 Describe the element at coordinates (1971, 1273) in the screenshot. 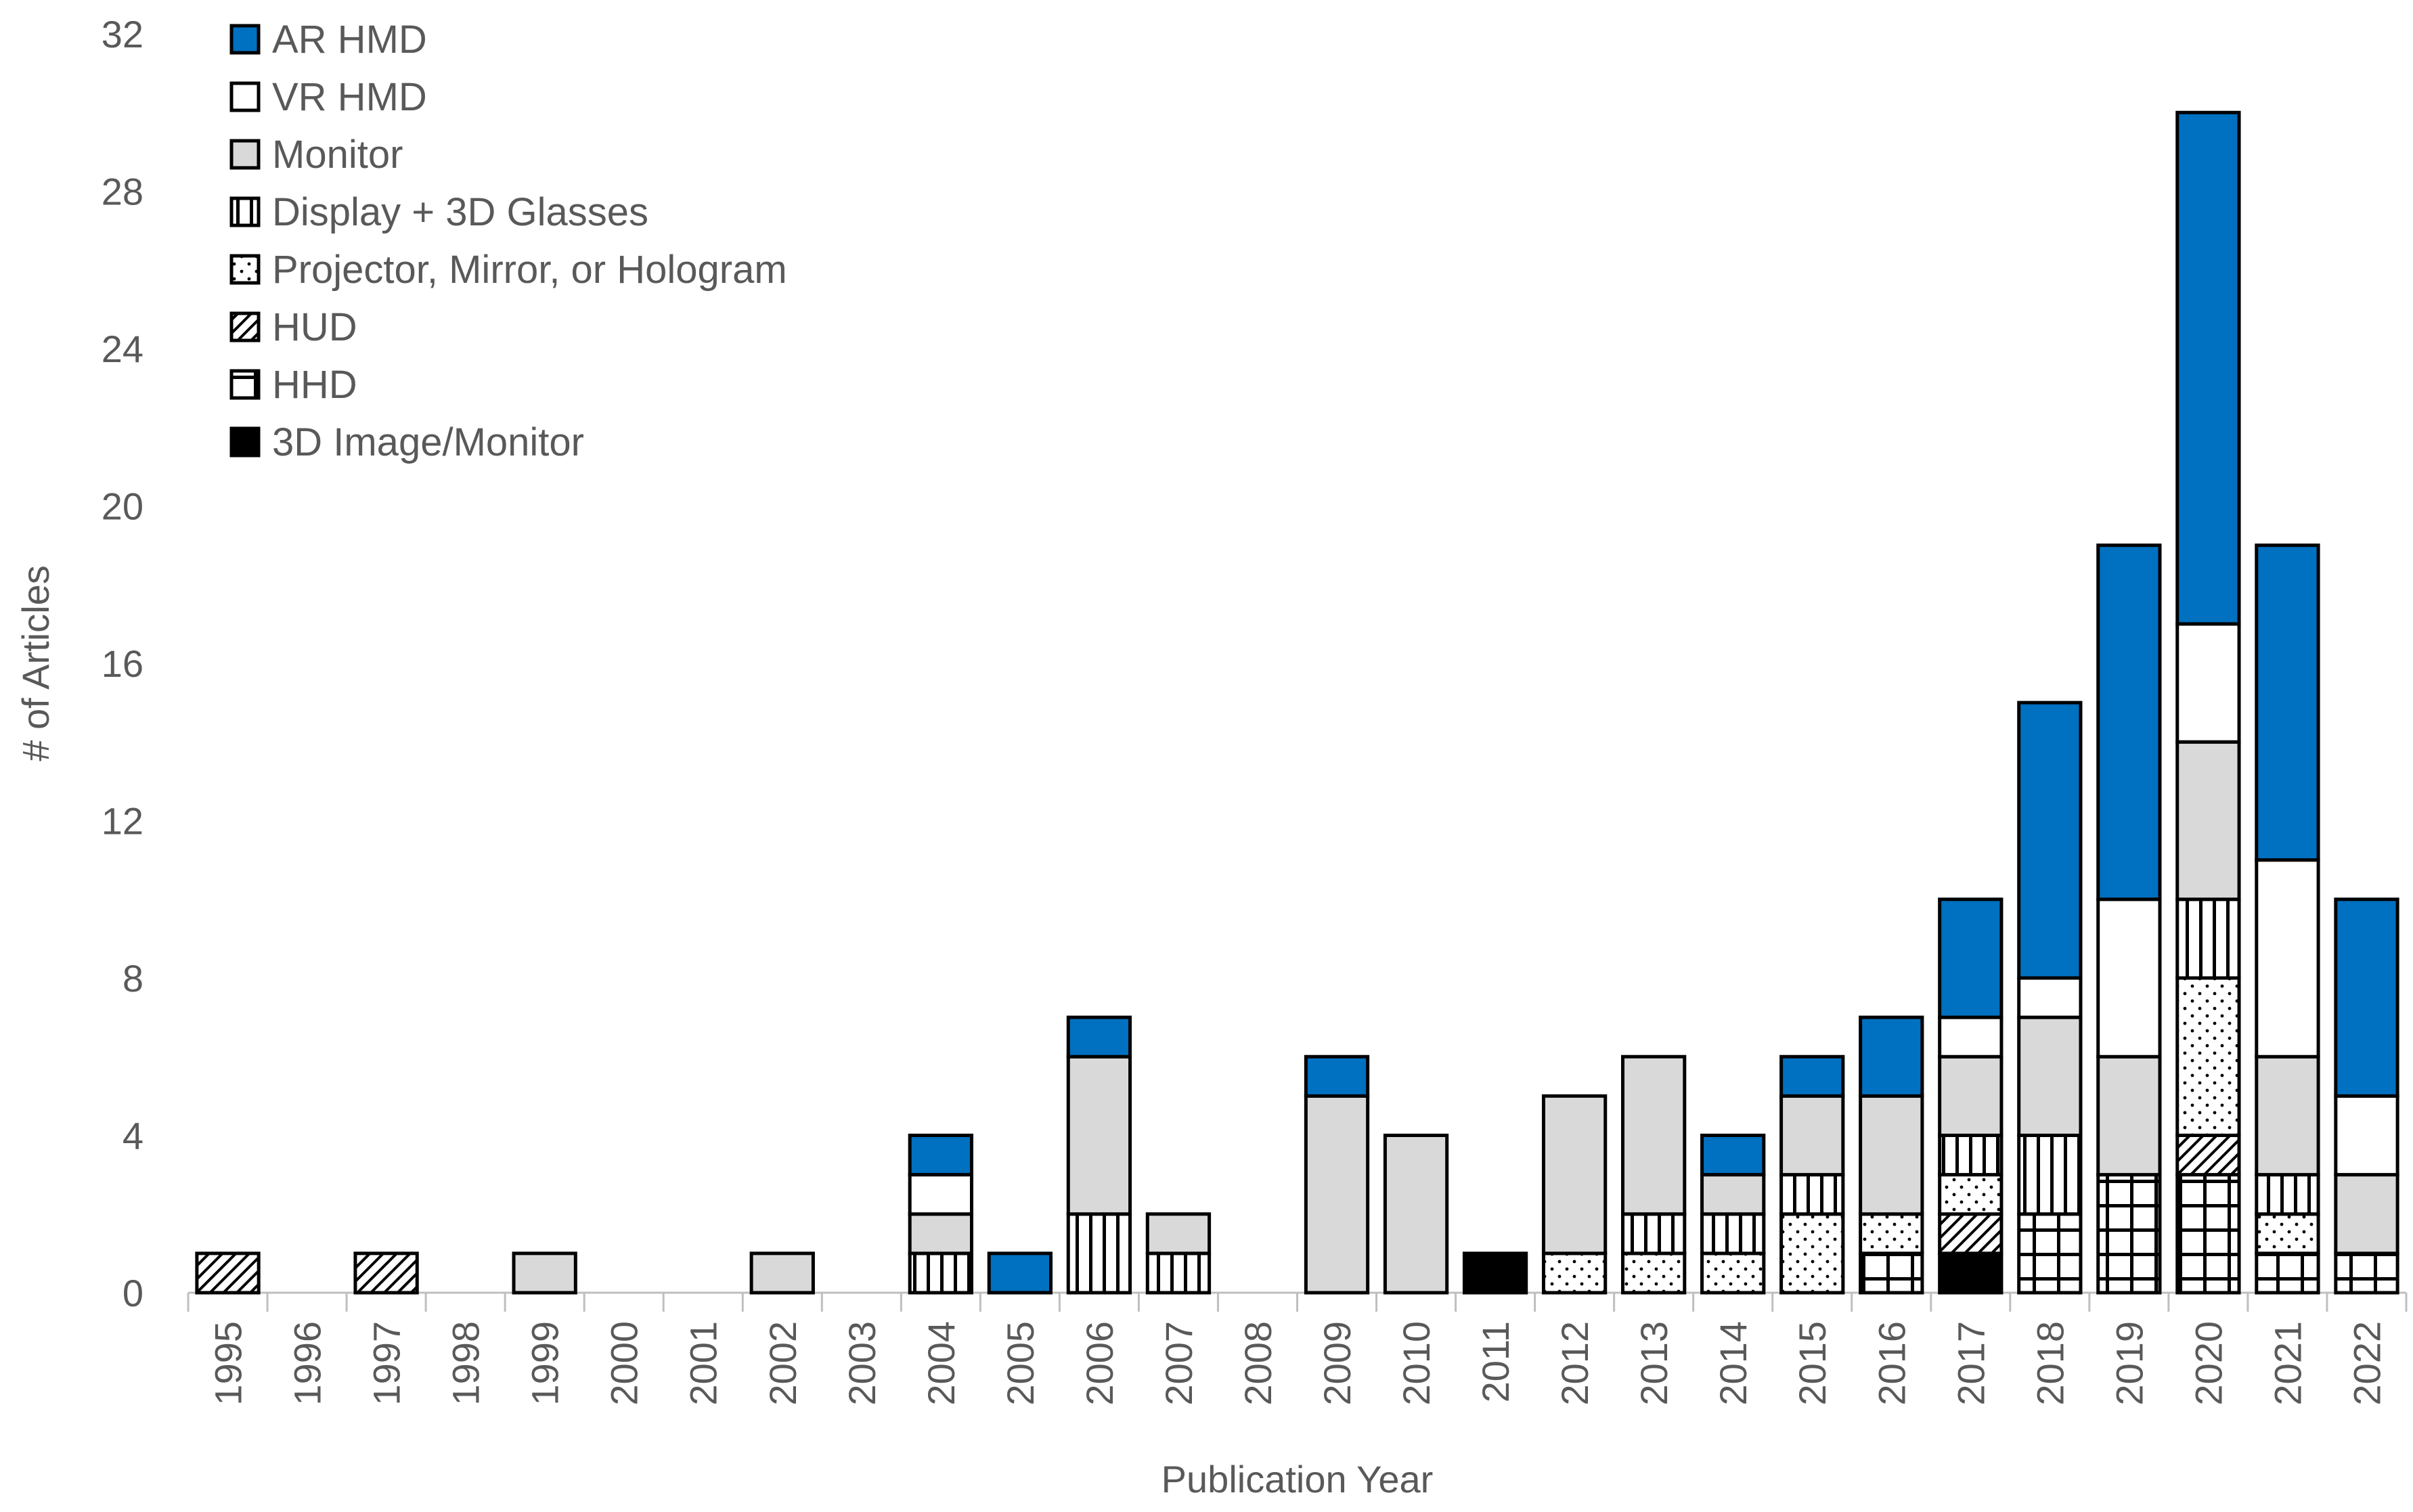

I see `bar-segment-3d-image-monitor-2017` at that location.